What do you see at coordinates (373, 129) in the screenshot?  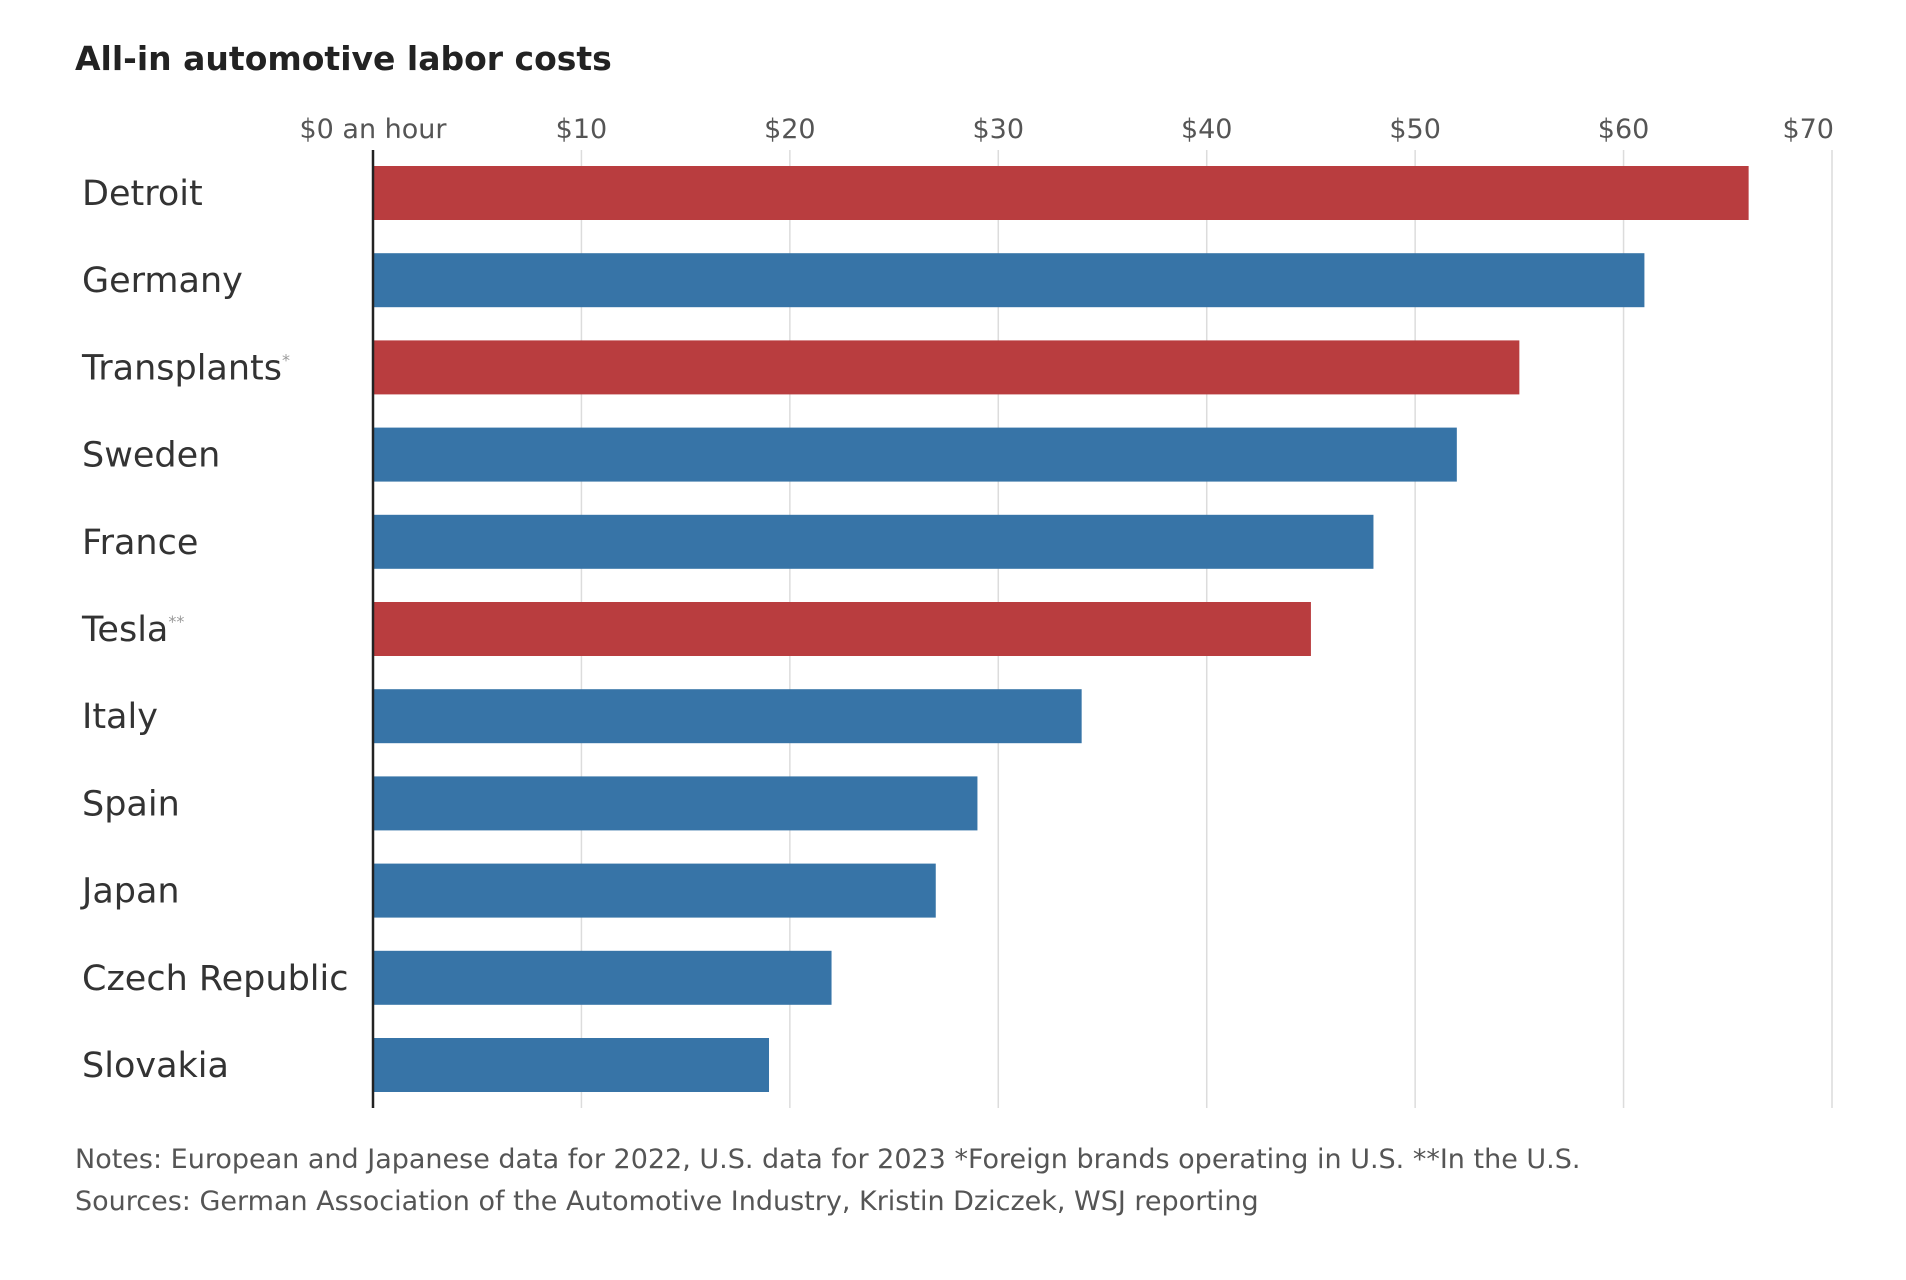 I see `x-tick-label: $0 an hour` at bounding box center [373, 129].